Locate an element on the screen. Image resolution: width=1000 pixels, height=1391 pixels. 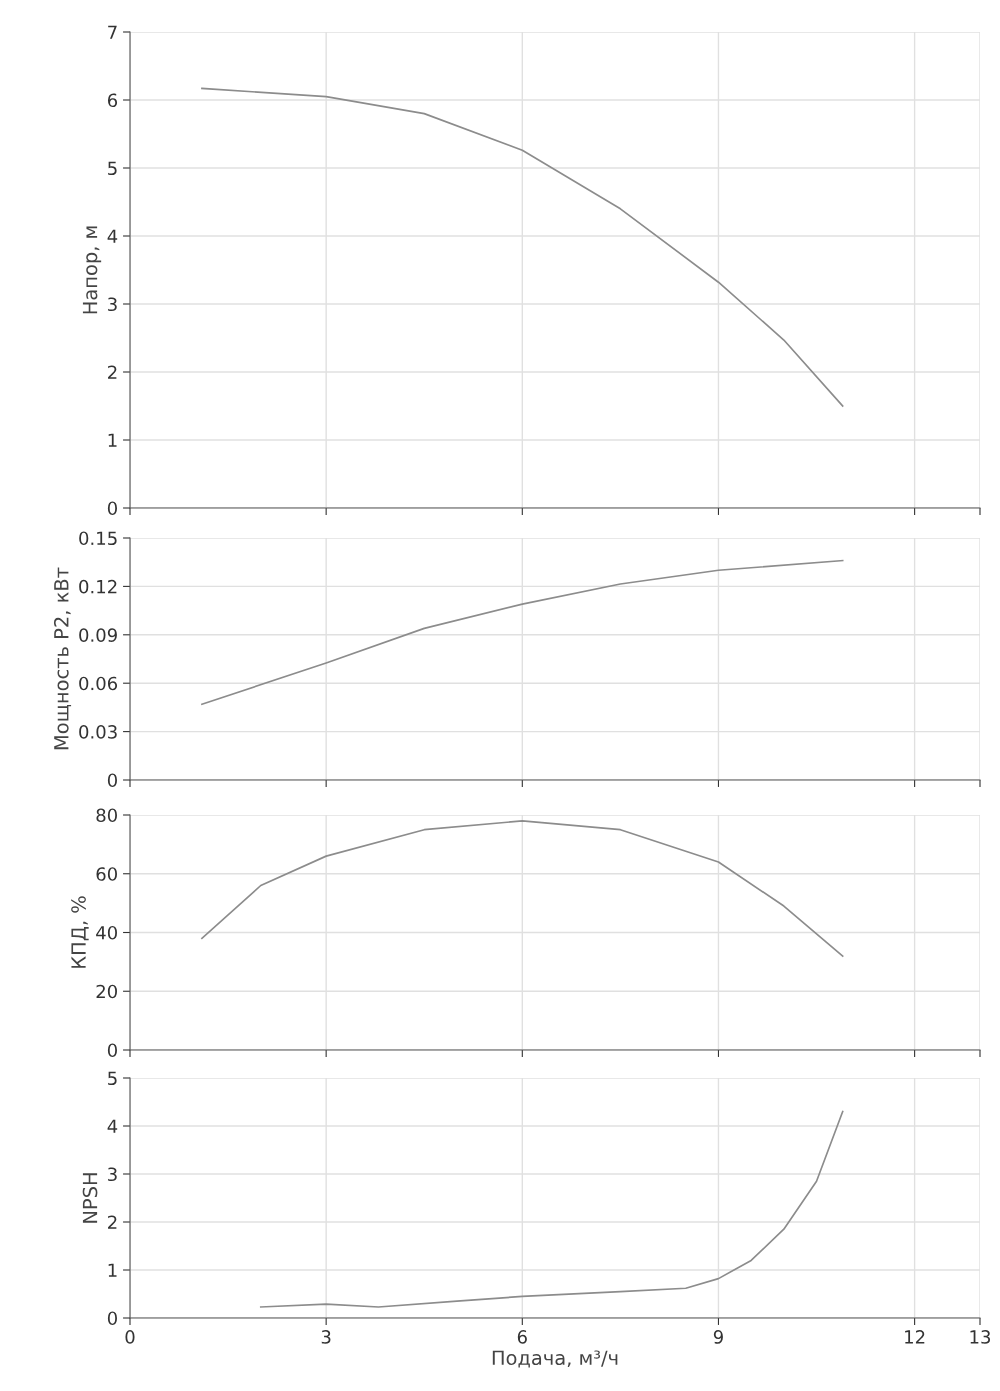
y-tick-label: 0.09 is located at coordinates (98, 635).